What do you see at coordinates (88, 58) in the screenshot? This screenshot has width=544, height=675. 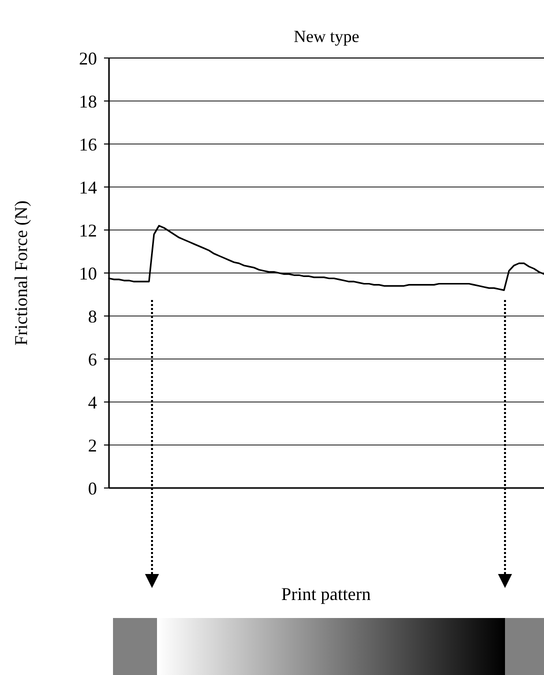 I see `y-tick-label: 20` at bounding box center [88, 58].